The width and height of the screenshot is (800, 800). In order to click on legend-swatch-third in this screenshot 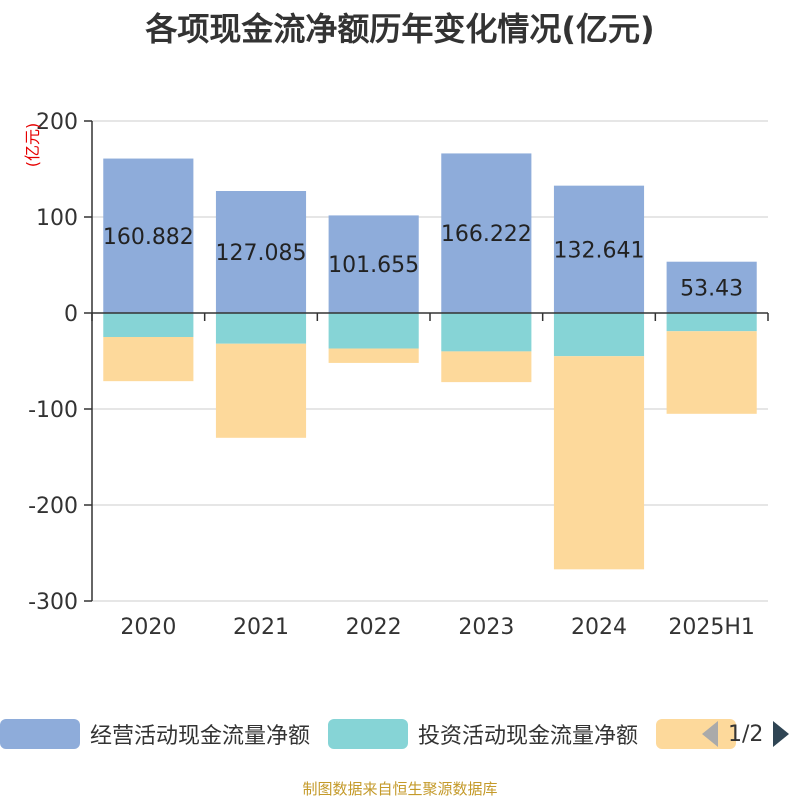, I will do `click(696, 734)`.